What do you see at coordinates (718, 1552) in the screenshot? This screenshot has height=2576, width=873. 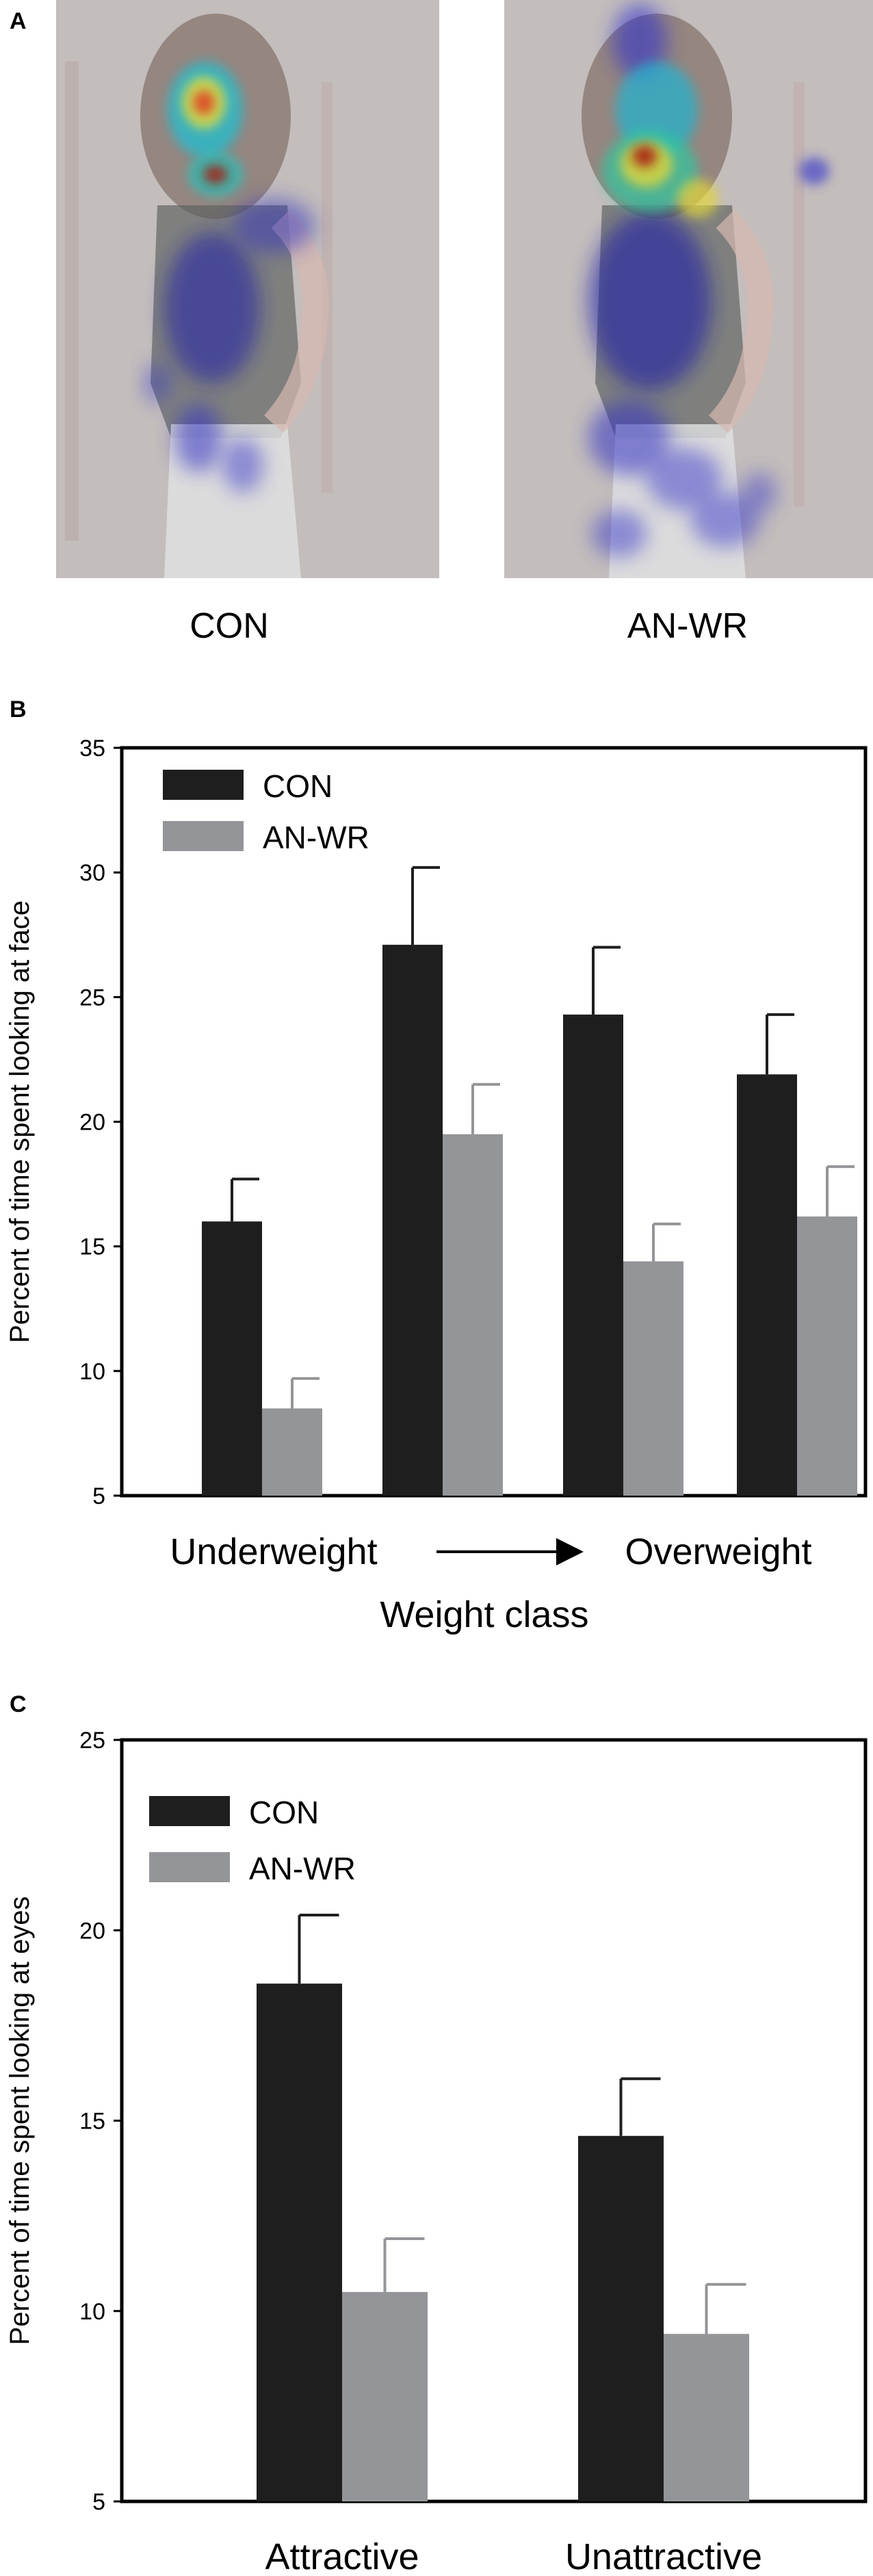 I see `category-label-overweight: Overweight` at bounding box center [718, 1552].